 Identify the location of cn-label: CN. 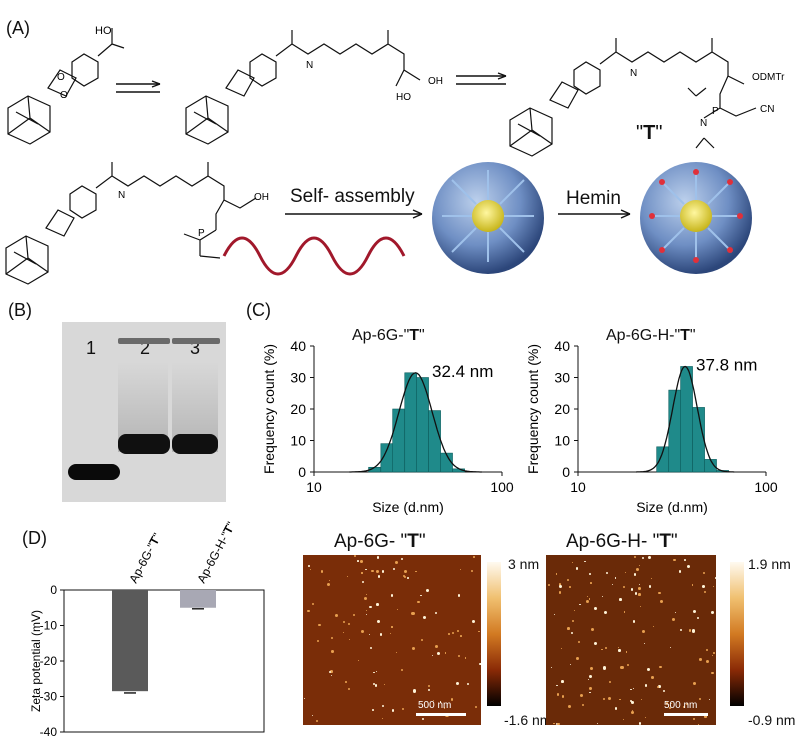
(767, 109).